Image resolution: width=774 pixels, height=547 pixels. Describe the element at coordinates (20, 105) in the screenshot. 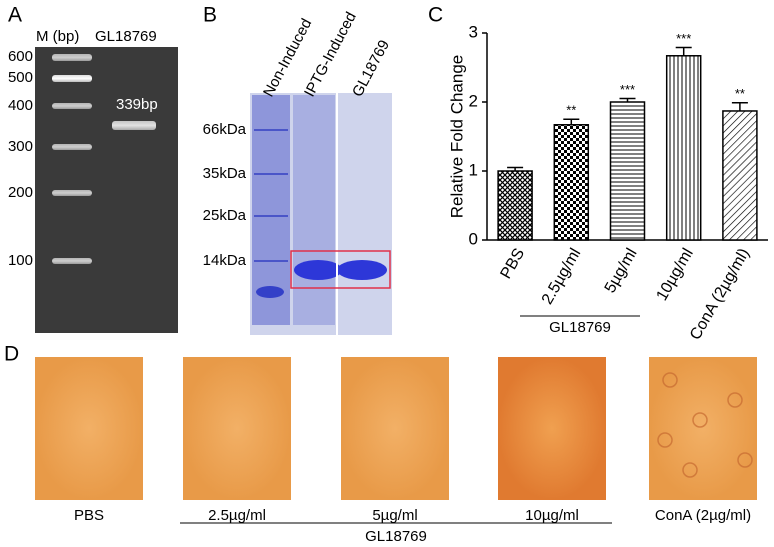

I see `ladder-label: 400` at that location.